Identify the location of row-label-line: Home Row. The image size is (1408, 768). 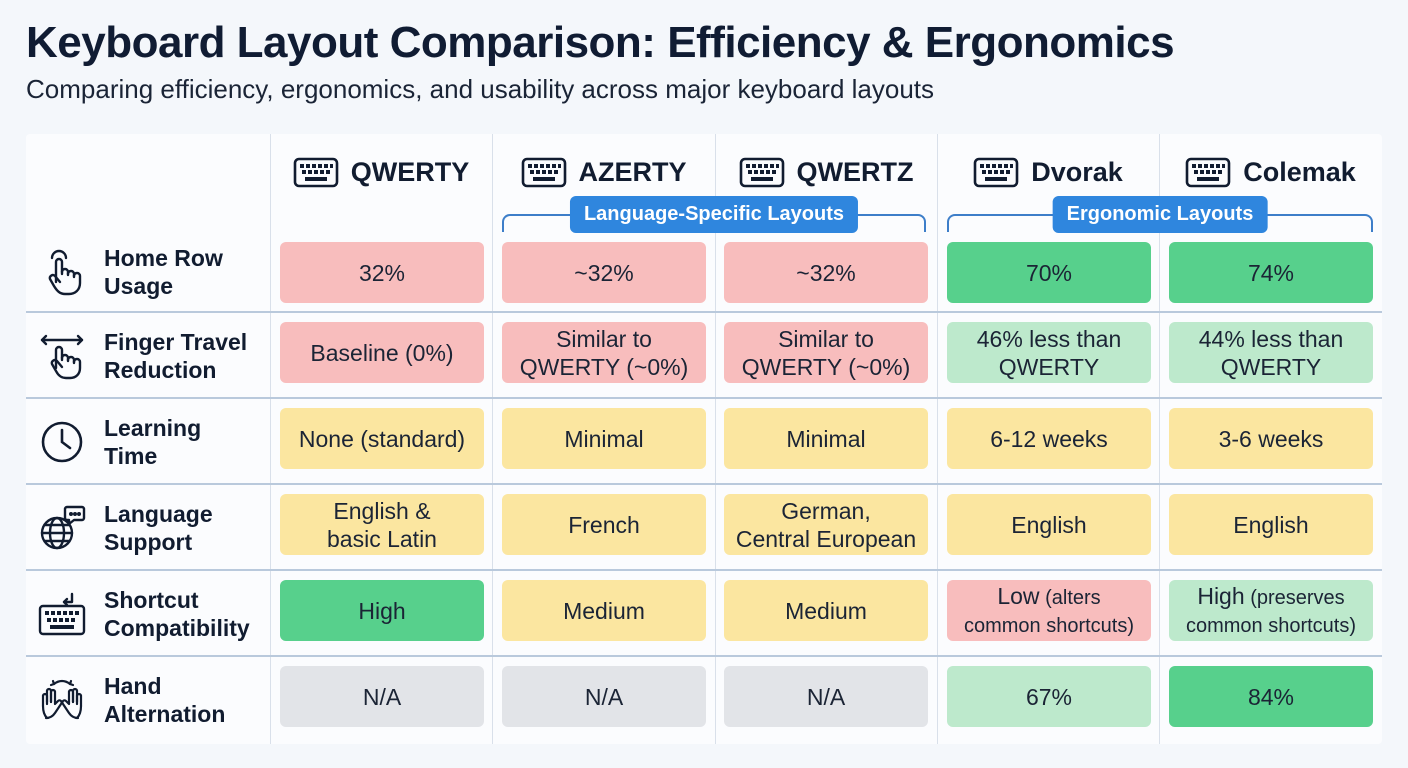
(163, 258).